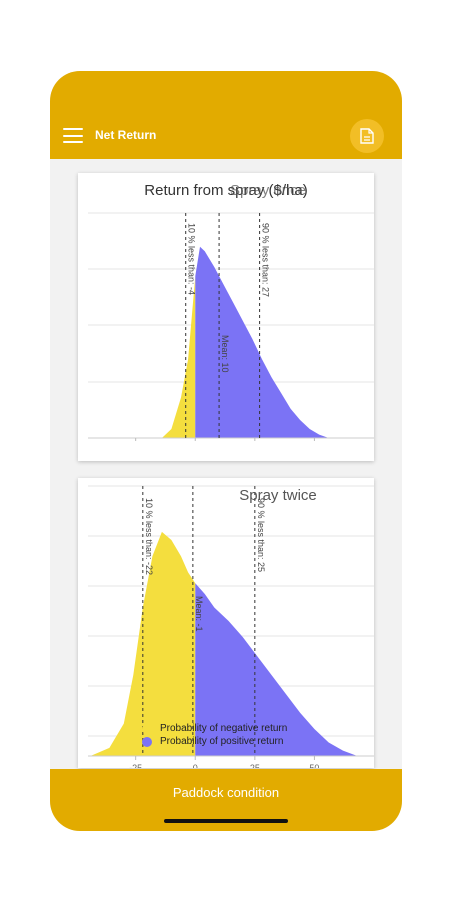 The width and height of the screenshot is (450, 900). What do you see at coordinates (126, 135) in the screenshot?
I see `page-title: Net Return` at bounding box center [126, 135].